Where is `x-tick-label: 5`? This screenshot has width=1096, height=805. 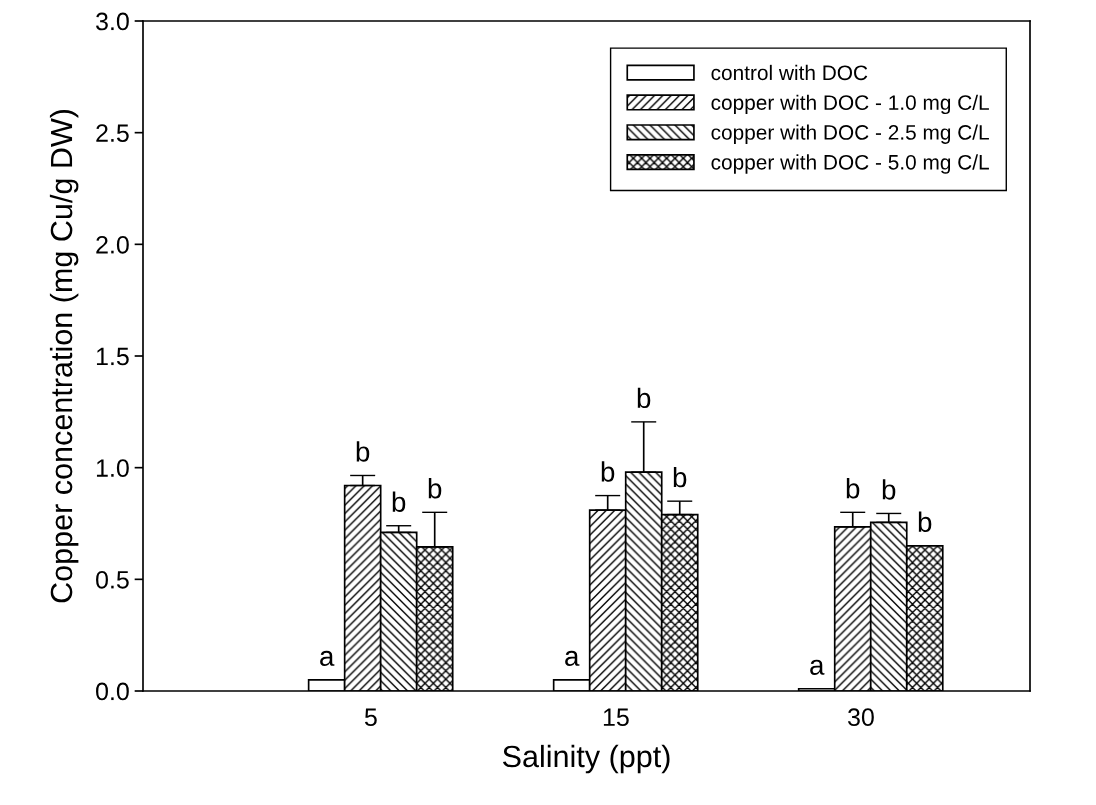 x-tick-label: 5 is located at coordinates (370, 717).